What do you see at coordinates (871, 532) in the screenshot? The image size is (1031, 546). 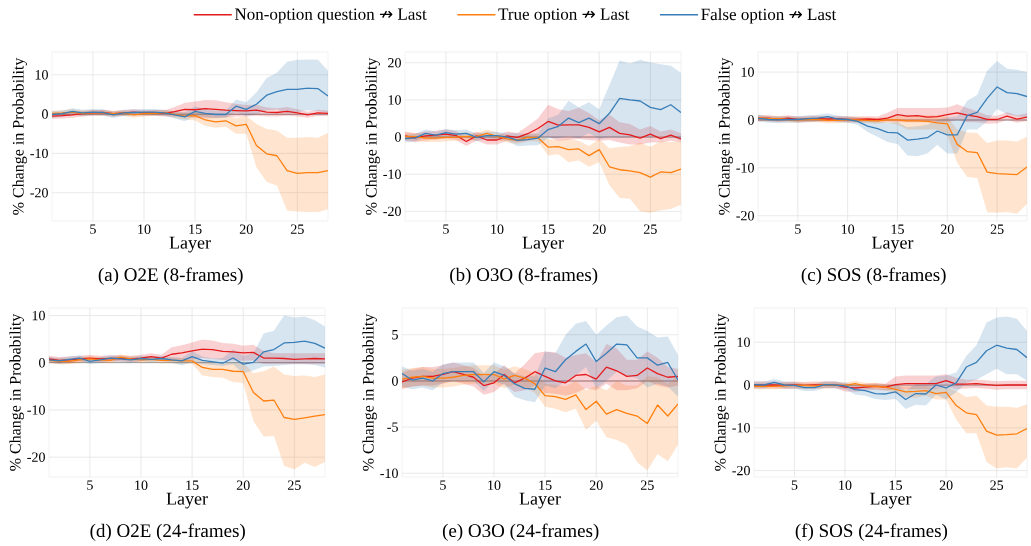 I see `text: (f) SOS (24-frames)` at bounding box center [871, 532].